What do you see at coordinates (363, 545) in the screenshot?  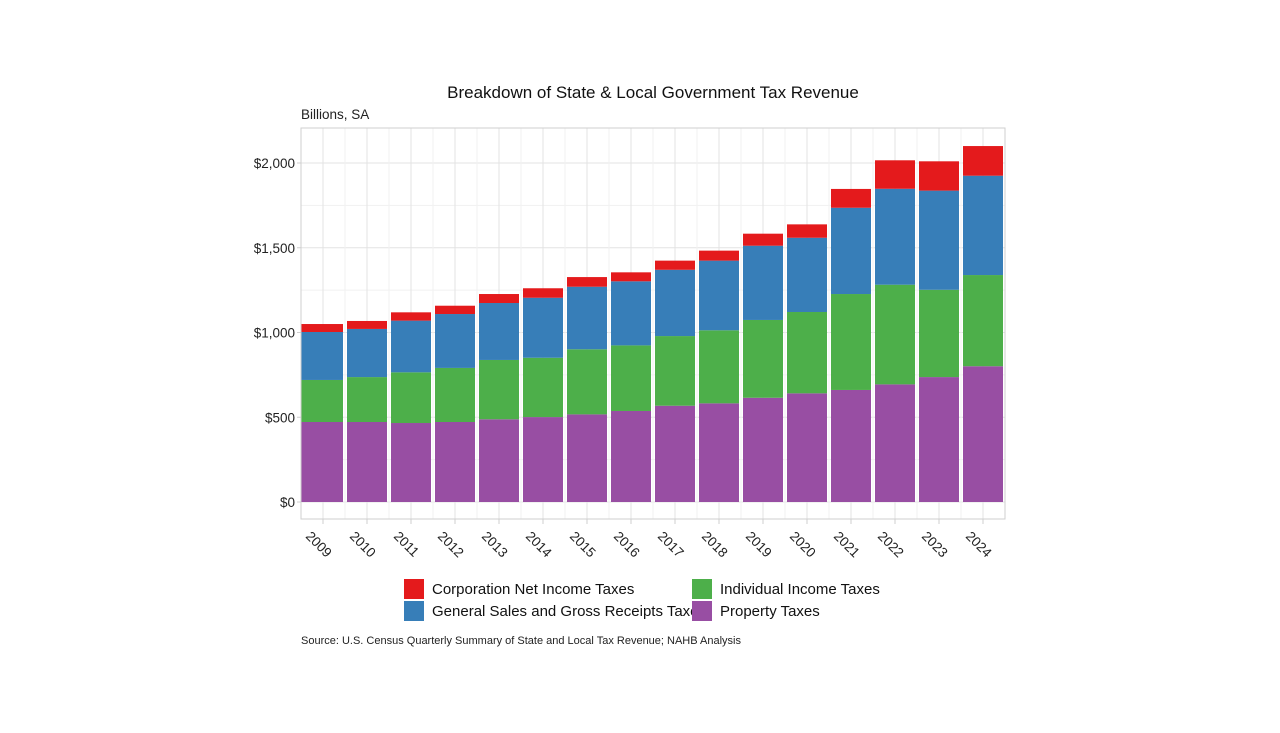 I see `x-tick-label: 2010` at bounding box center [363, 545].